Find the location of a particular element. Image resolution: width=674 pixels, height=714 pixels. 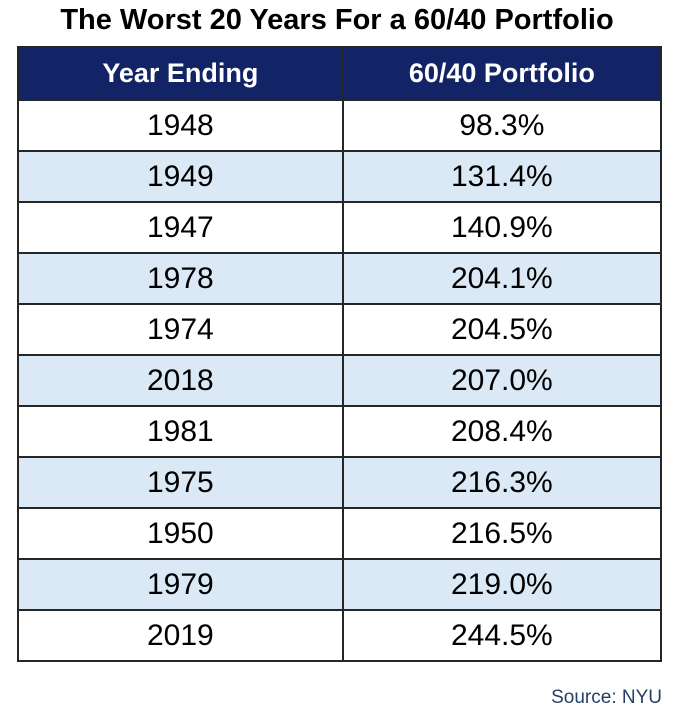

table-header: Year Ending 60/40 Portfolio is located at coordinates (340, 73).